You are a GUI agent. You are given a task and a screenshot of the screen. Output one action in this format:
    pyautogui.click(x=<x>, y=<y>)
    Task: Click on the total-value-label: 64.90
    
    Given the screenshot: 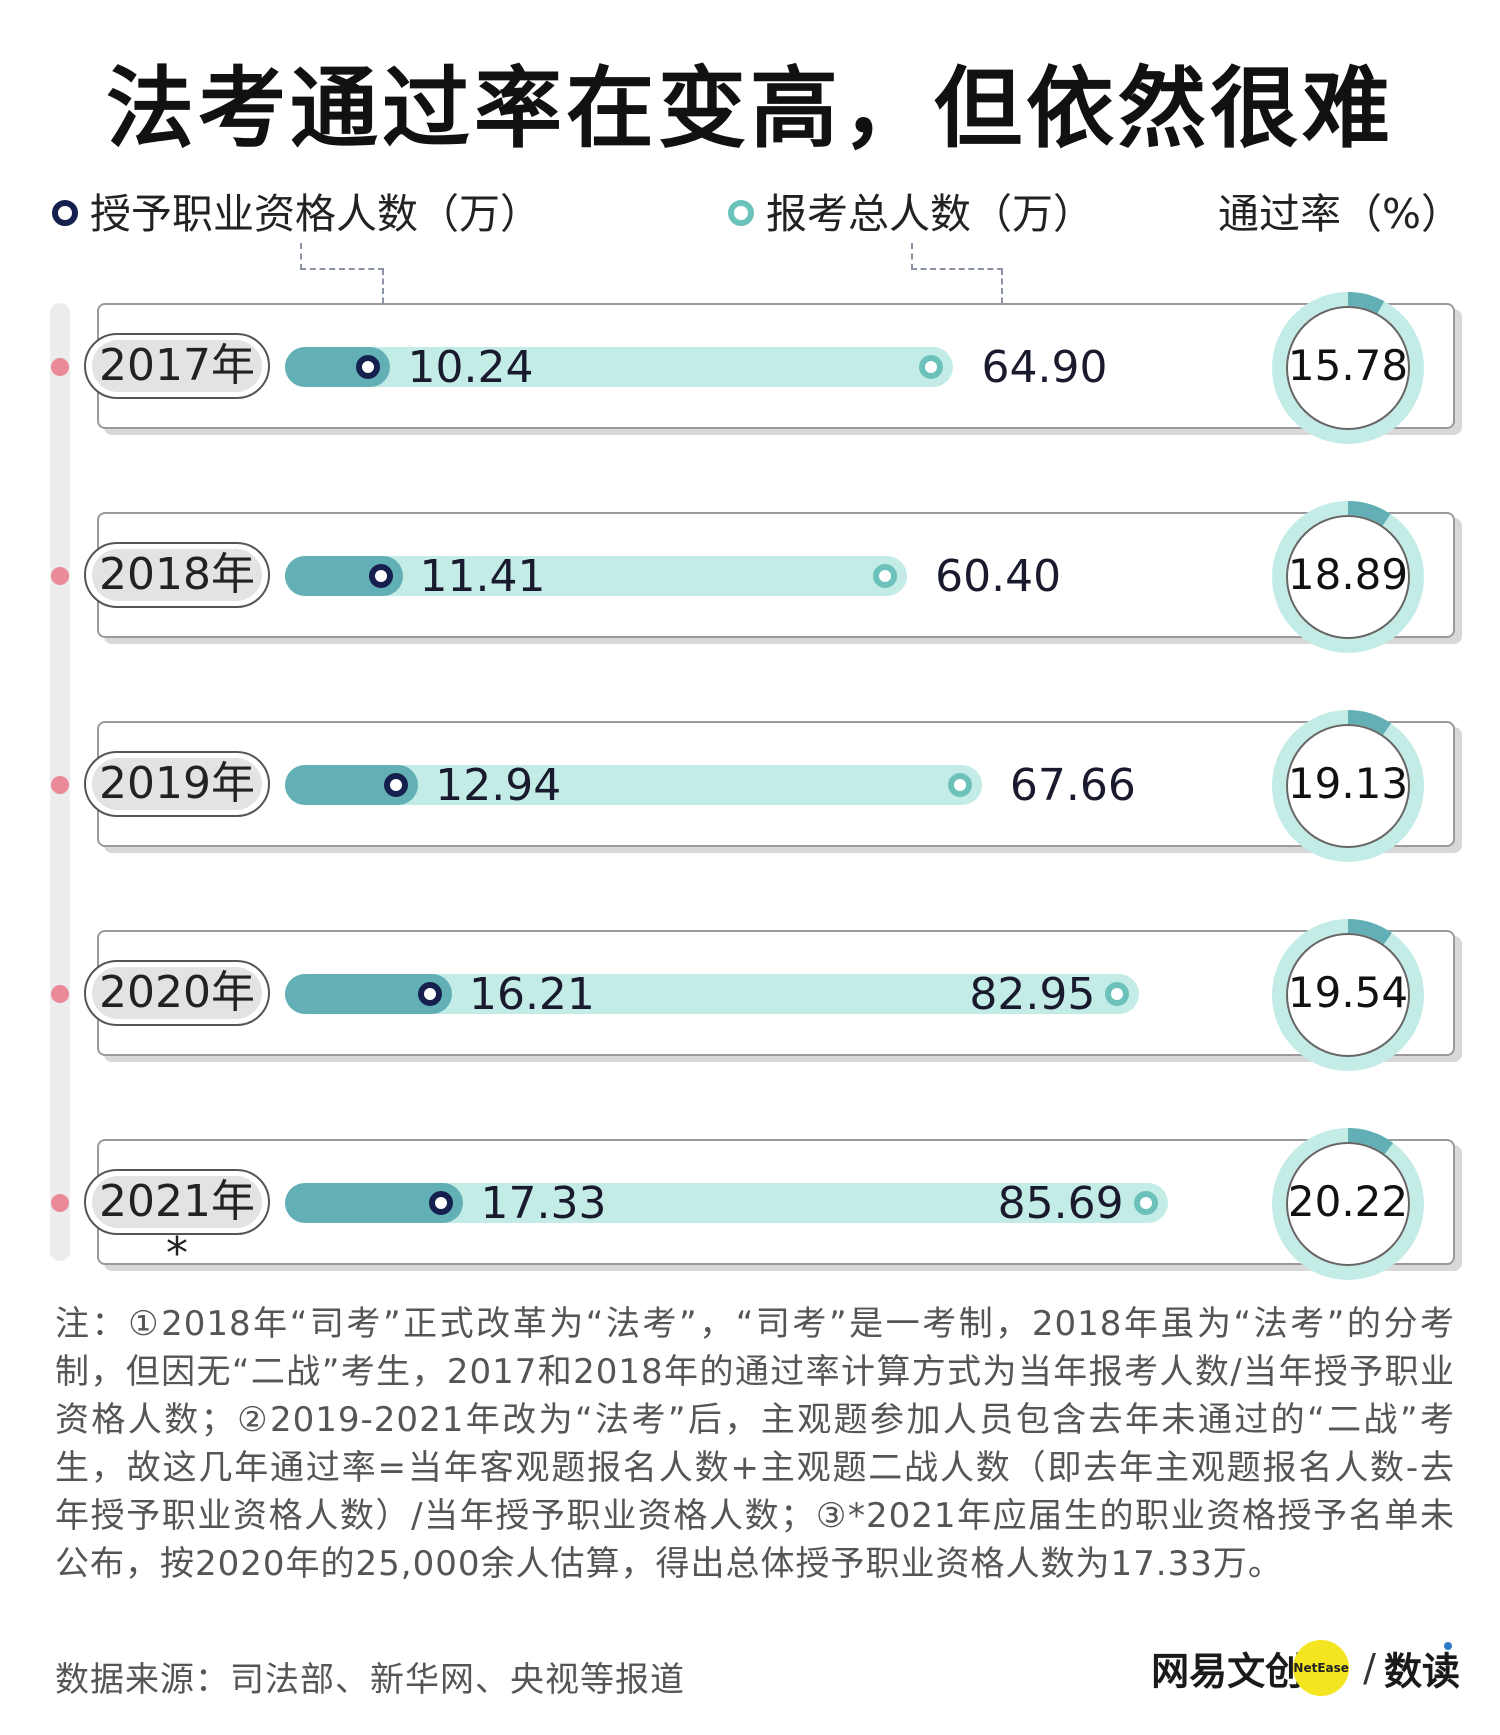 What is the action you would take?
    pyautogui.click(x=1044, y=367)
    